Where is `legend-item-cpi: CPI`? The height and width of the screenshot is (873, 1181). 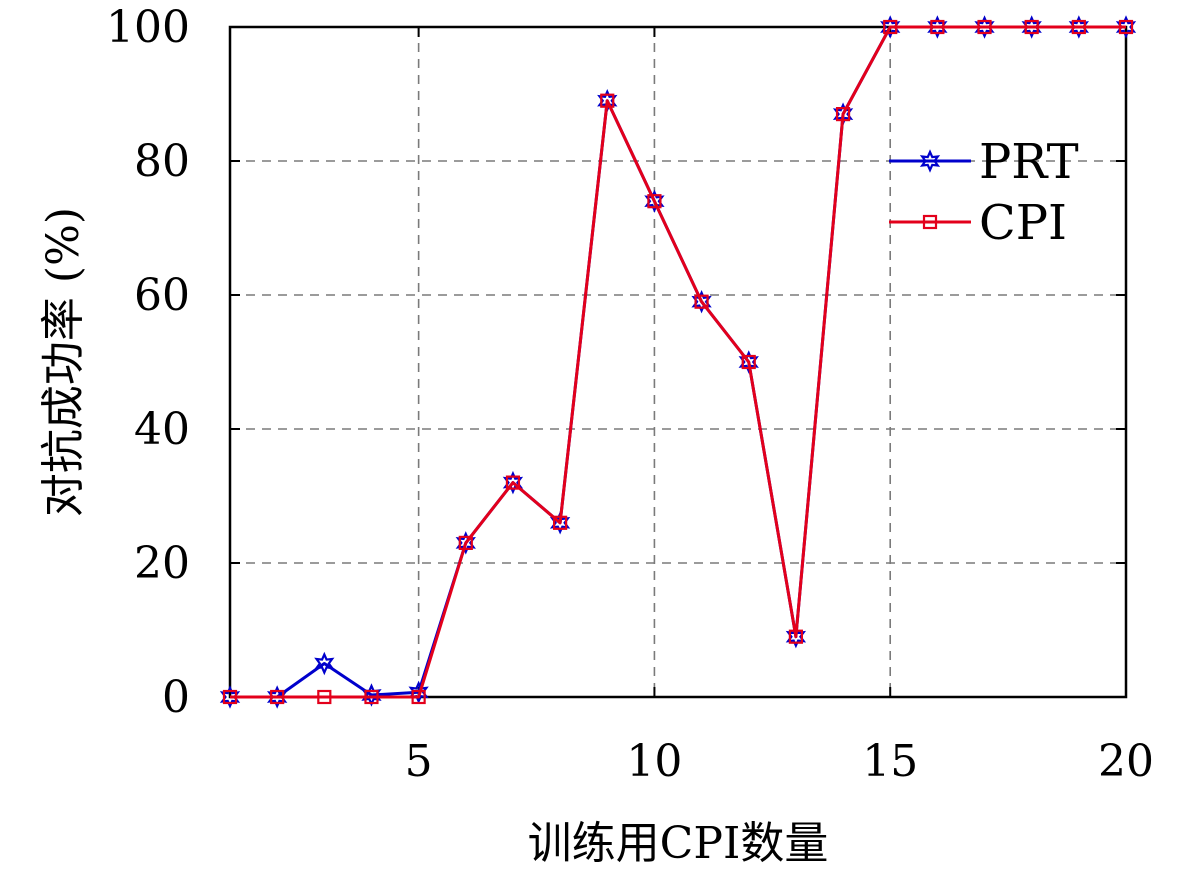
legend-item-cpi: CPI is located at coordinates (978, 223).